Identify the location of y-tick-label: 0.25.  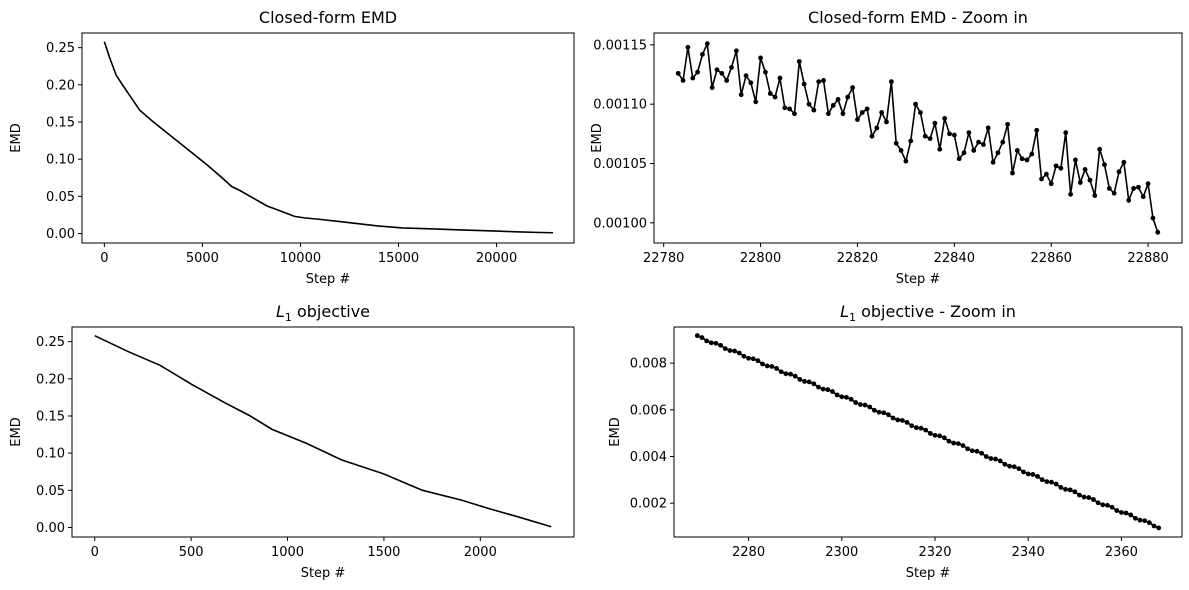
(60, 48).